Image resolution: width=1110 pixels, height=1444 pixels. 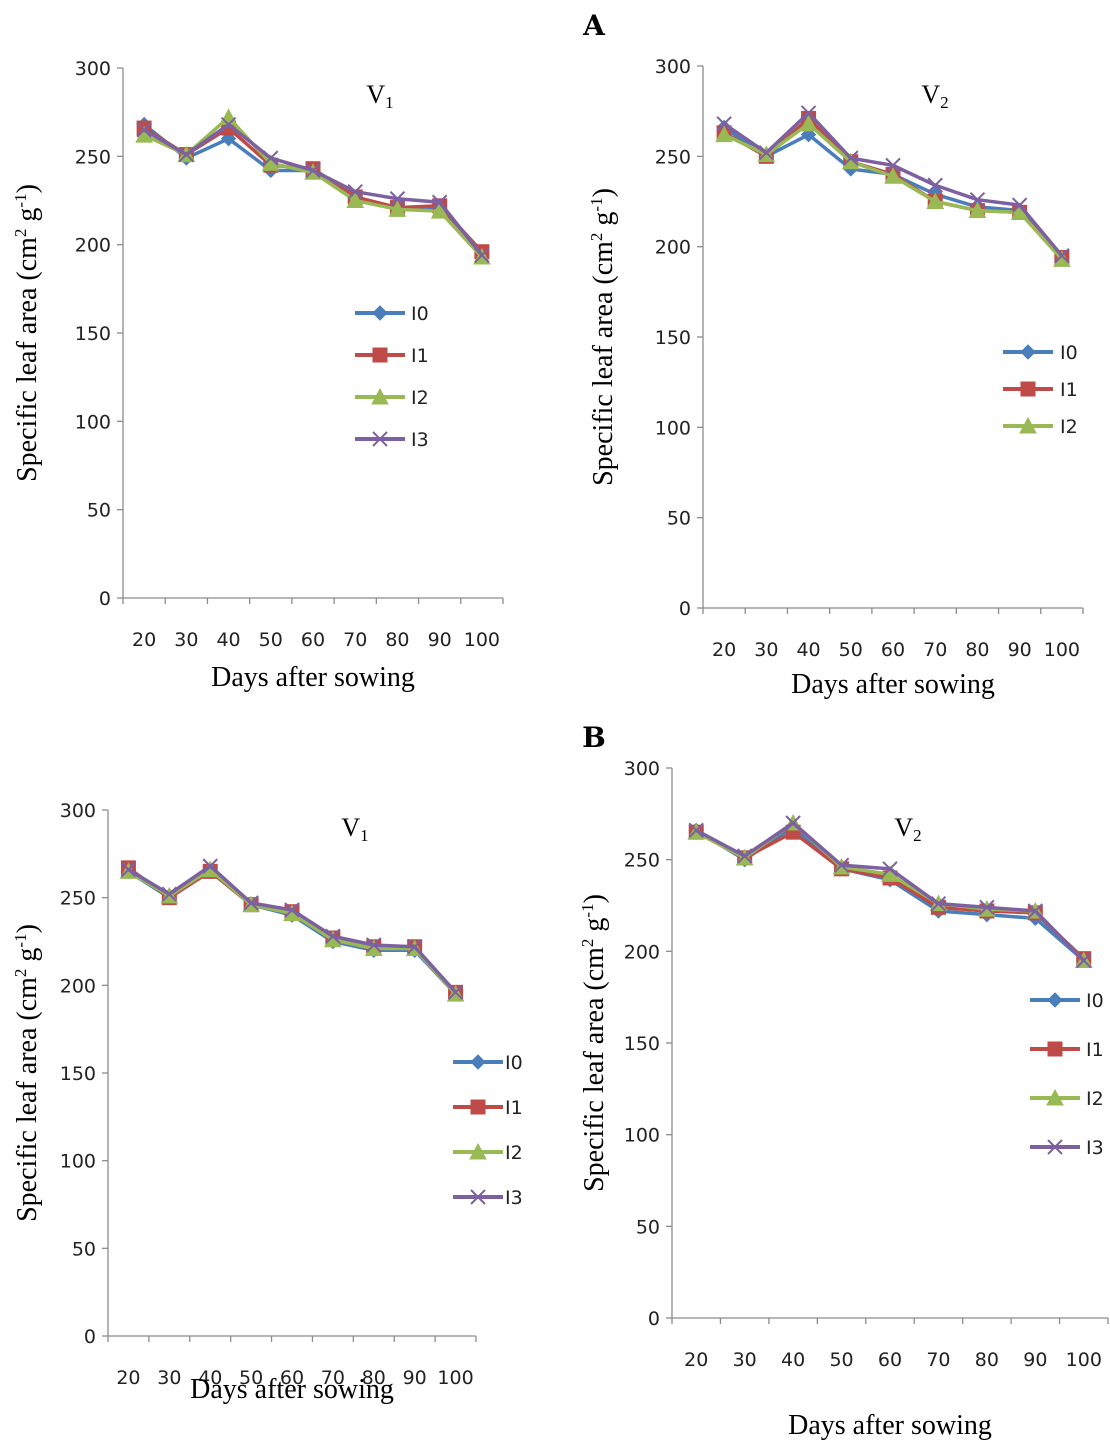 What do you see at coordinates (354, 829) in the screenshot?
I see `chart-caption: V1` at bounding box center [354, 829].